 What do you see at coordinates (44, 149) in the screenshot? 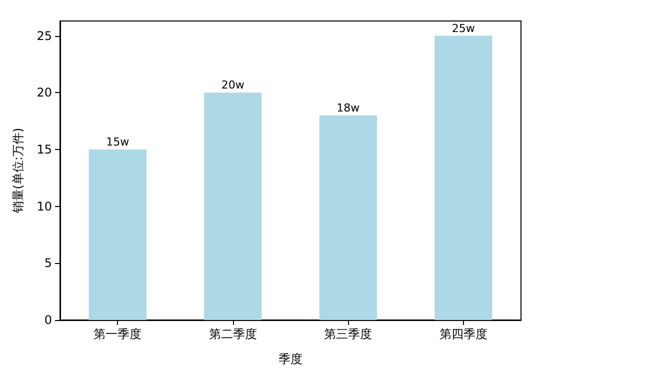
I see `y-tick-label: 15` at bounding box center [44, 149].